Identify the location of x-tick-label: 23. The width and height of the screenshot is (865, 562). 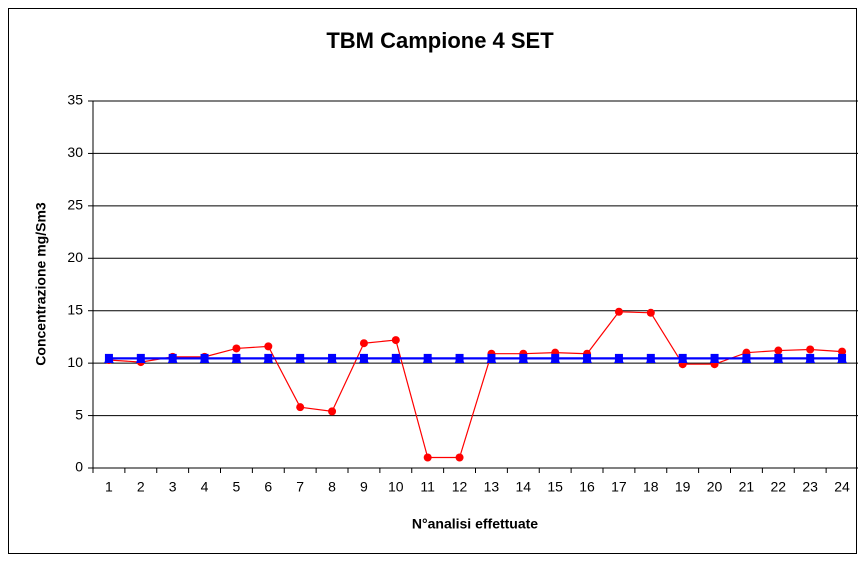
(810, 487).